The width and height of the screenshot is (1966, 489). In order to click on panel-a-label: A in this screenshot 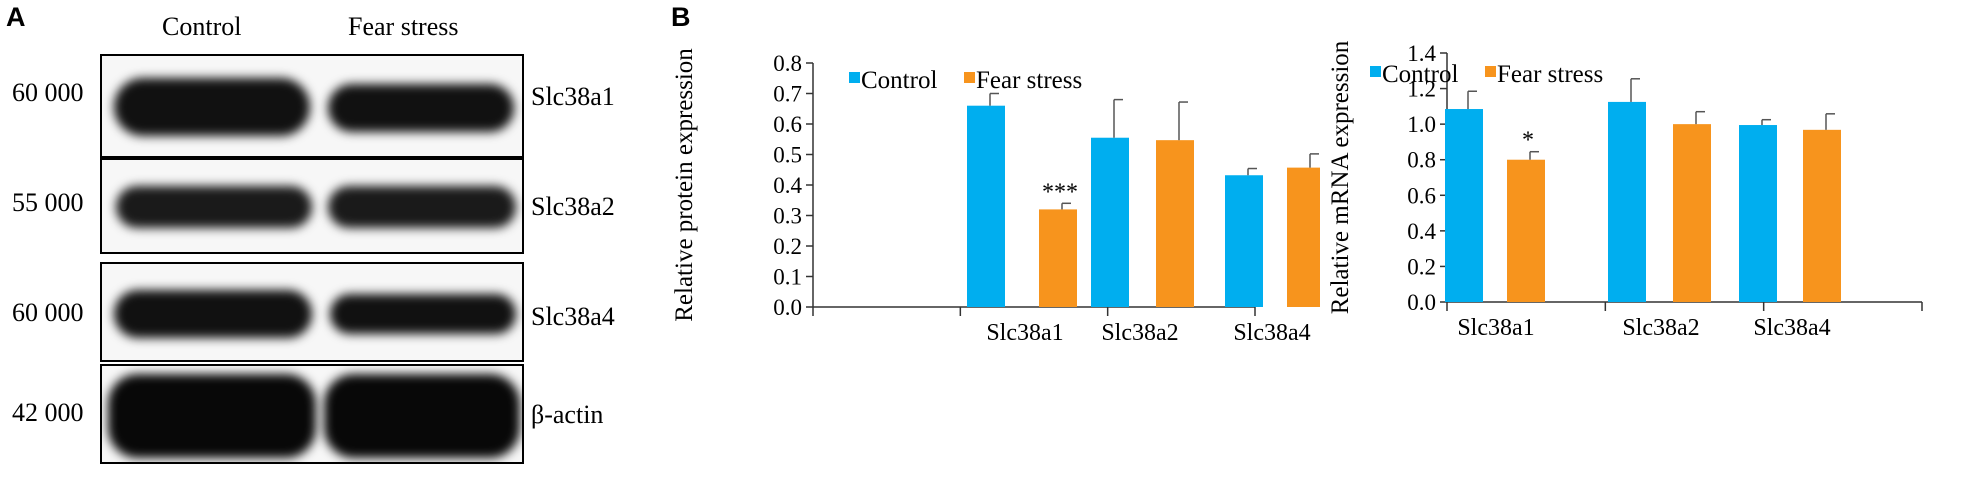, I will do `click(16, 17)`.